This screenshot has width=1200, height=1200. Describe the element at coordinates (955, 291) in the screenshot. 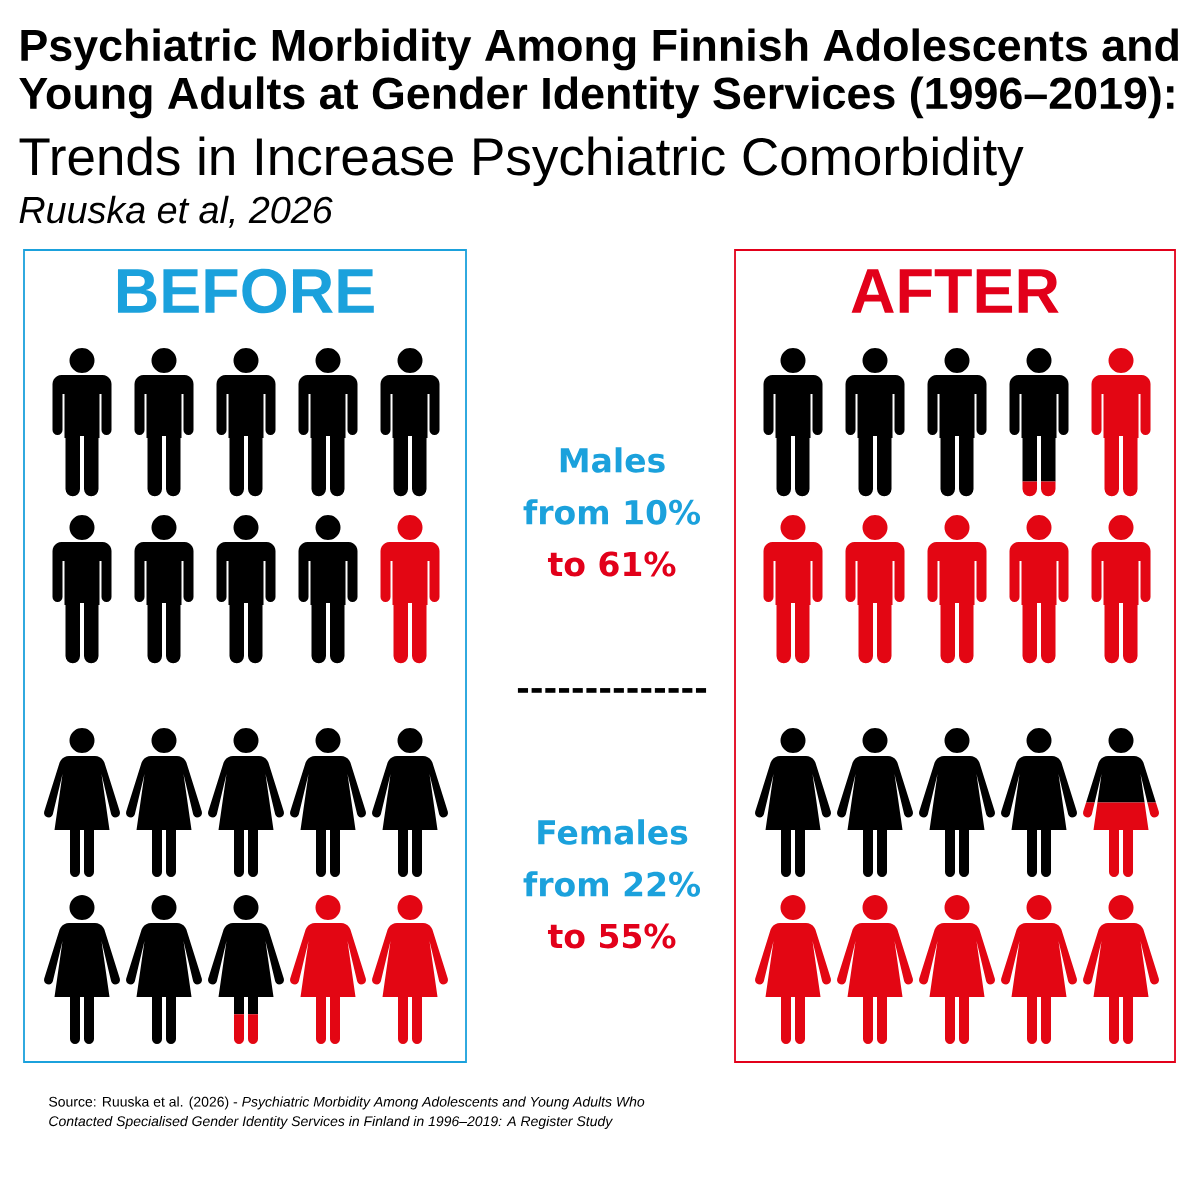

I see `category-label: AFTER` at that location.